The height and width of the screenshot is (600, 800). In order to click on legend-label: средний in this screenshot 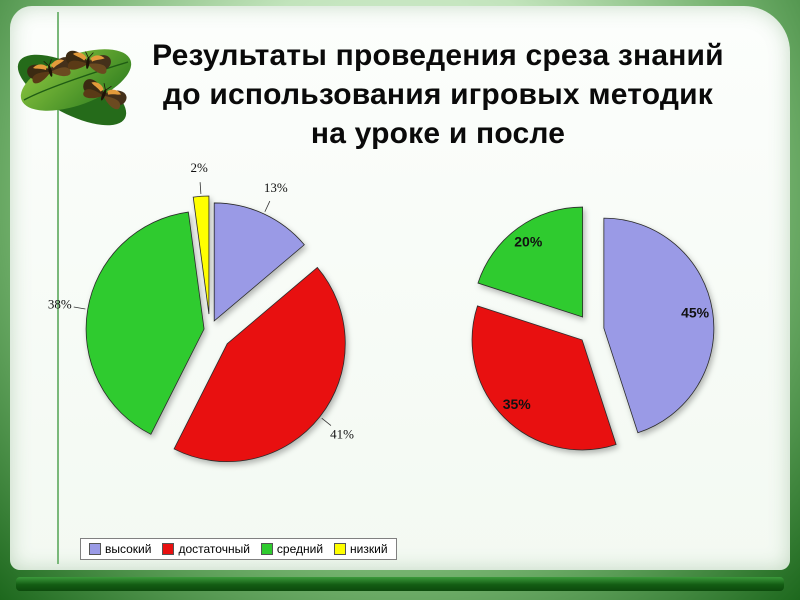, I will do `click(300, 549)`.